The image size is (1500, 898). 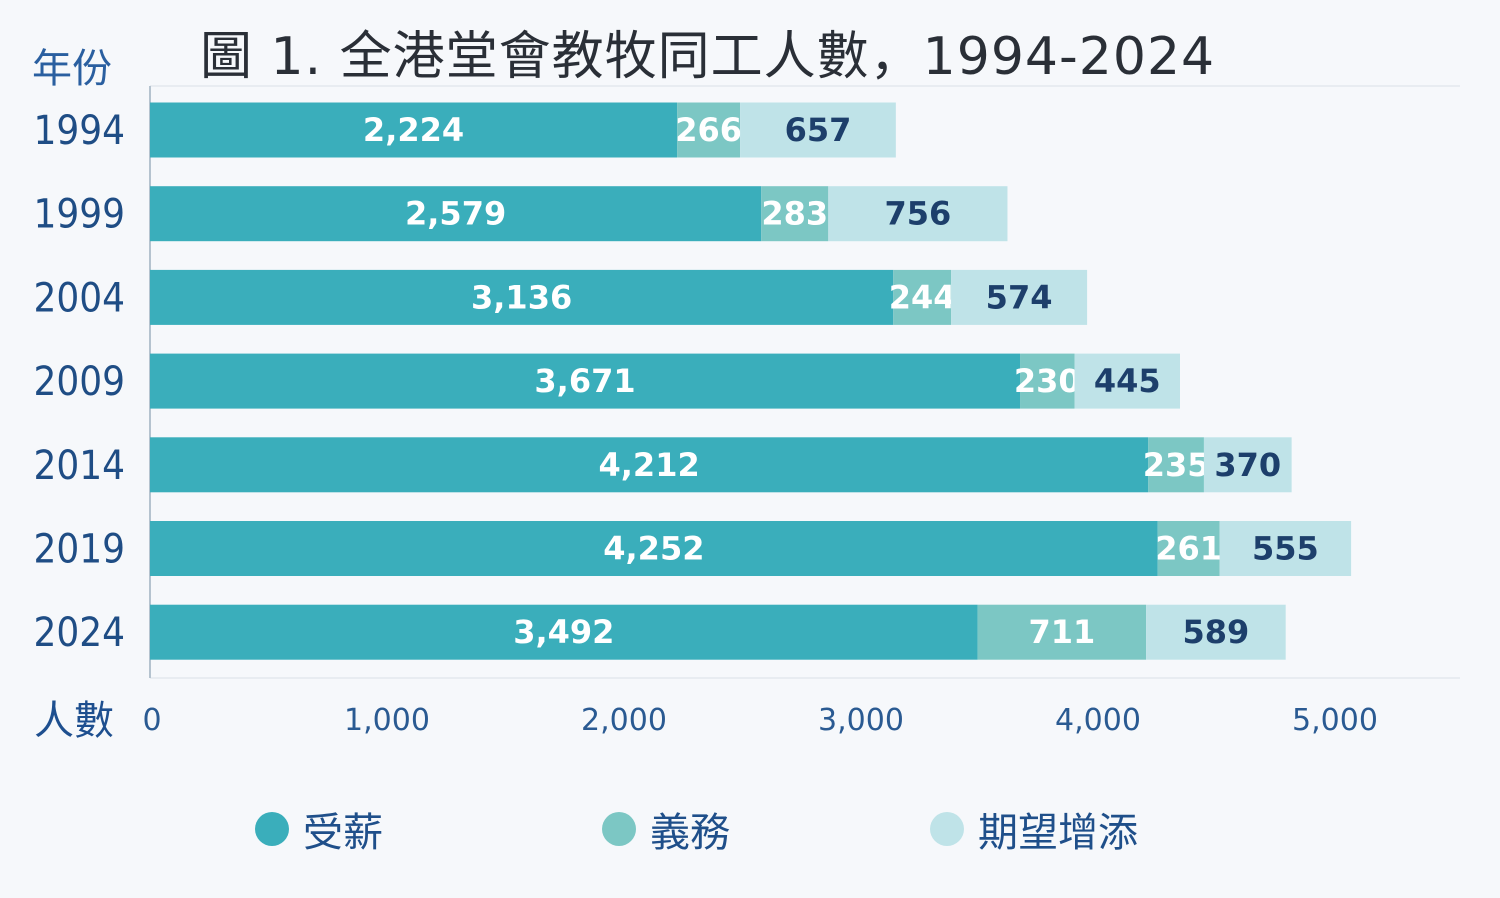 What do you see at coordinates (272, 829) in the screenshot?
I see `legend-swatch-paid` at bounding box center [272, 829].